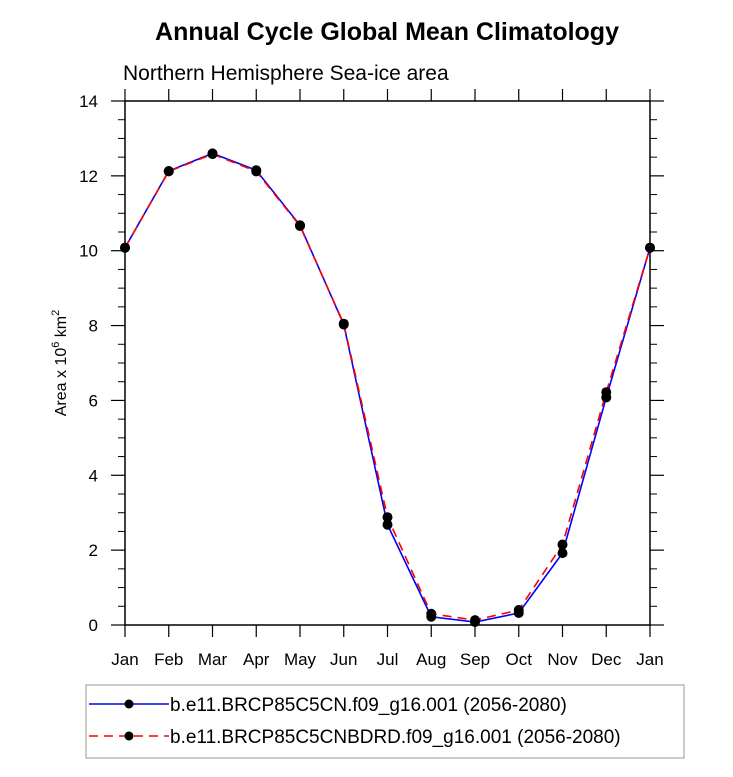 The width and height of the screenshot is (733, 777). Describe the element at coordinates (519, 659) in the screenshot. I see `x-tick-label: Oct` at that location.